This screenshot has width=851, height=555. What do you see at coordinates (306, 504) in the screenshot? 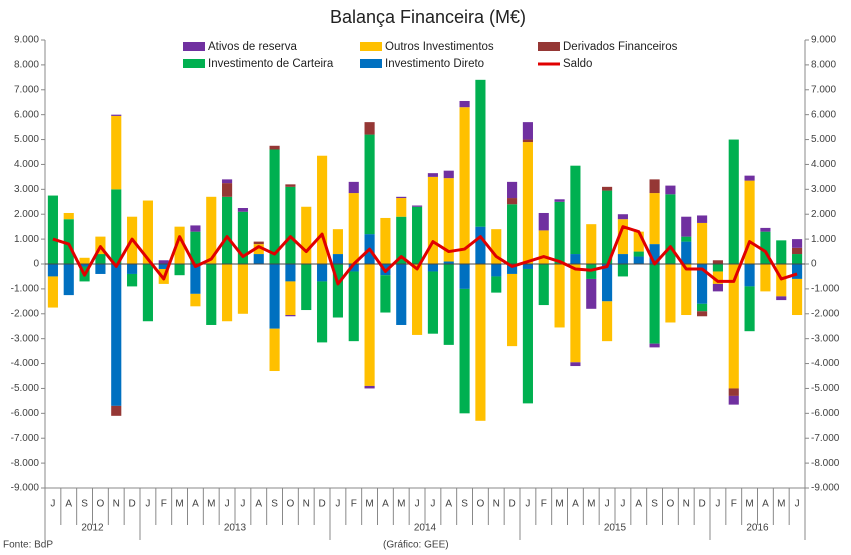
I see `x-tick-label: N` at bounding box center [306, 504].